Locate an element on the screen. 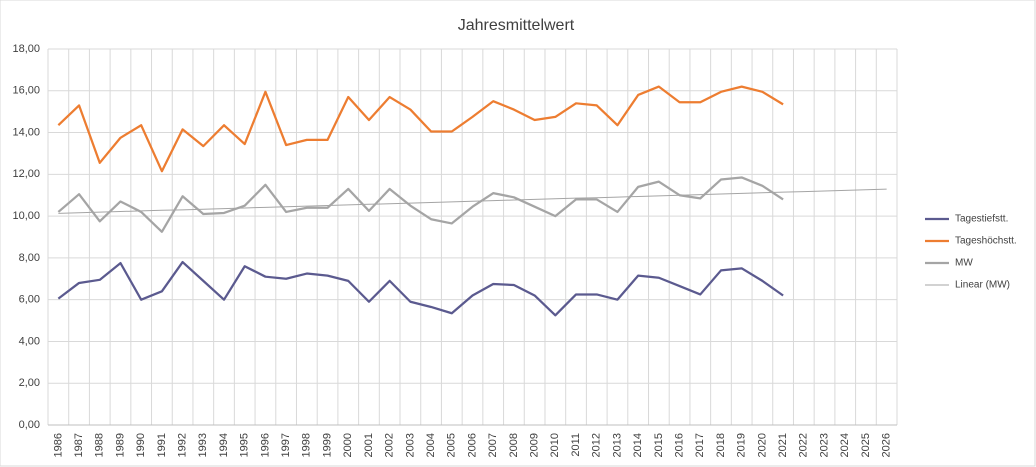 The image size is (1036, 467). x-tick-label: 1990 is located at coordinates (141, 445).